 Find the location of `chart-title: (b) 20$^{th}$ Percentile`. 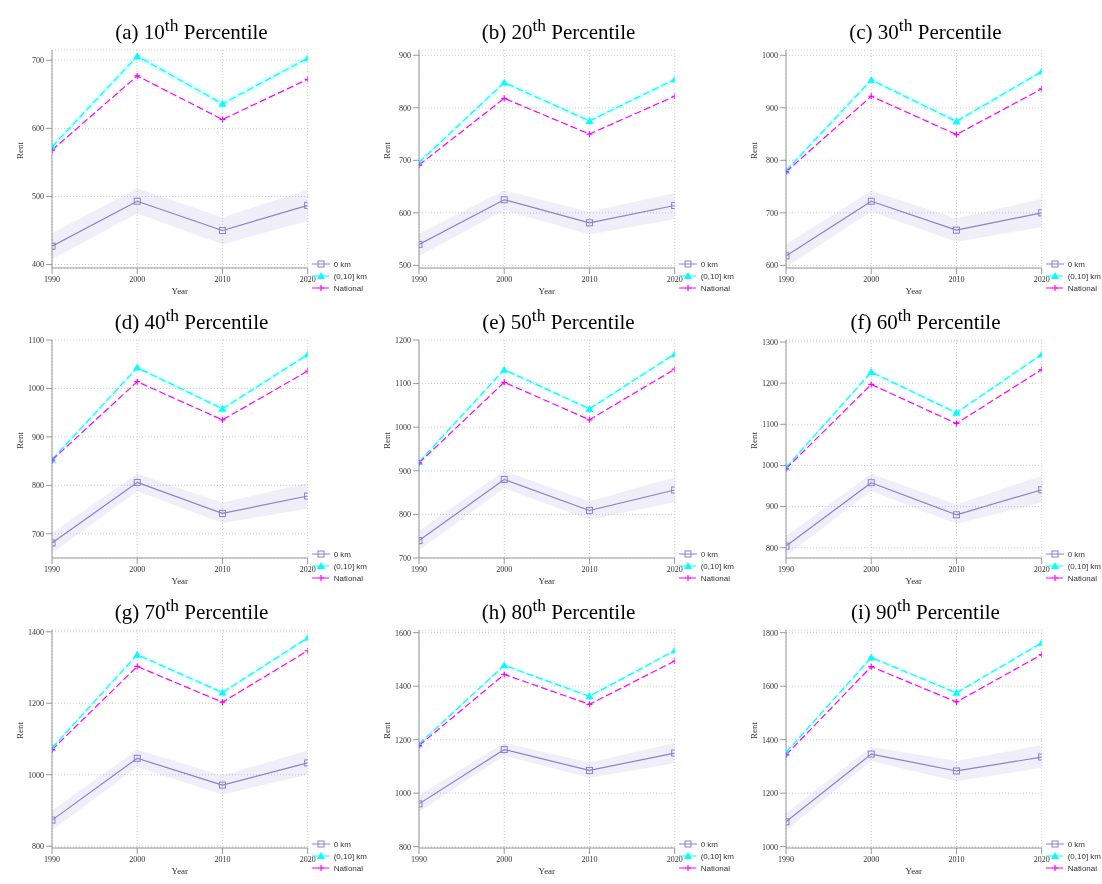

chart-title: (b) 20$^{th}$ Percentile is located at coordinates (558, 29).